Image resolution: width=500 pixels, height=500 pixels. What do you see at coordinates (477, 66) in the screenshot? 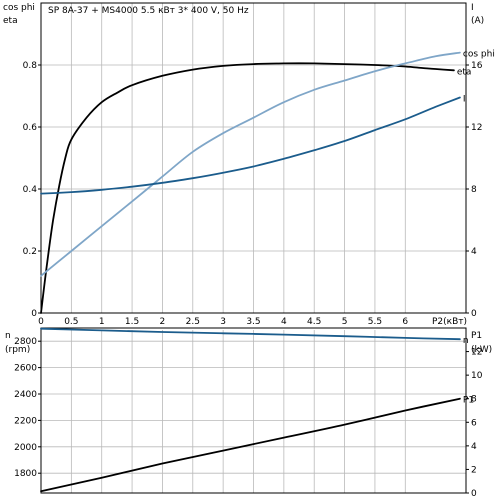
I see `upper-right-tick-label: 16` at bounding box center [477, 66].